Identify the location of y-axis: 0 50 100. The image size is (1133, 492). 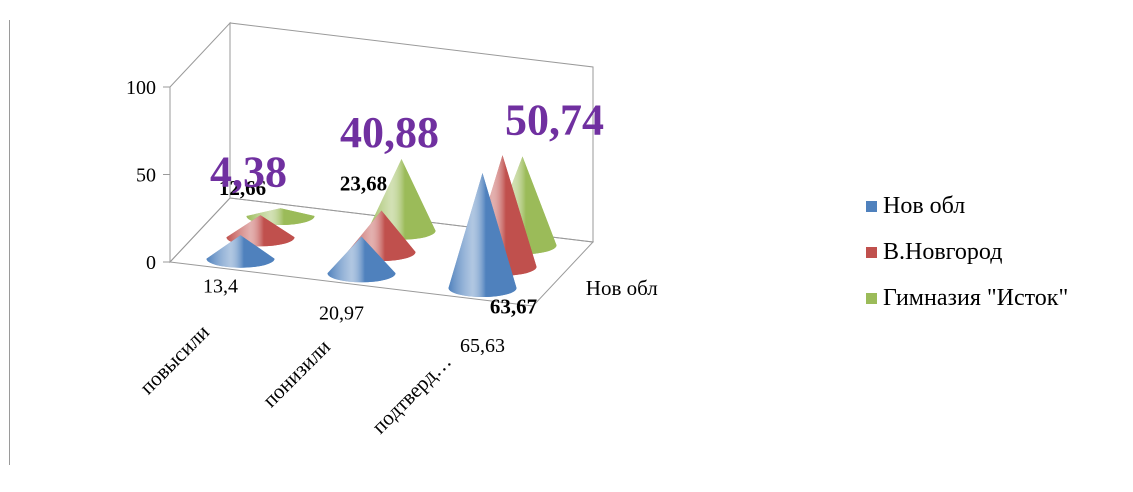
(148, 175).